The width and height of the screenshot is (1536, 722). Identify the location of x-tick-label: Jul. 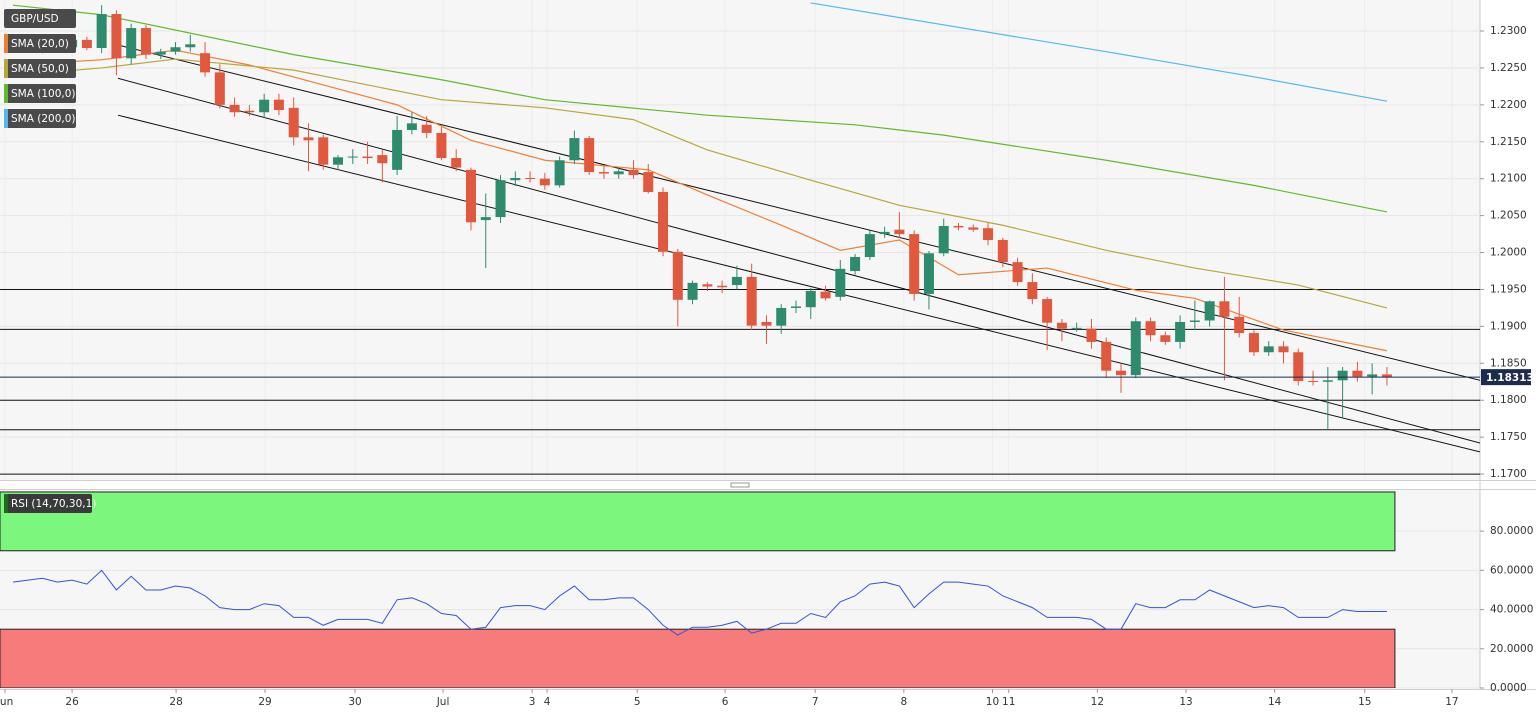
(443, 702).